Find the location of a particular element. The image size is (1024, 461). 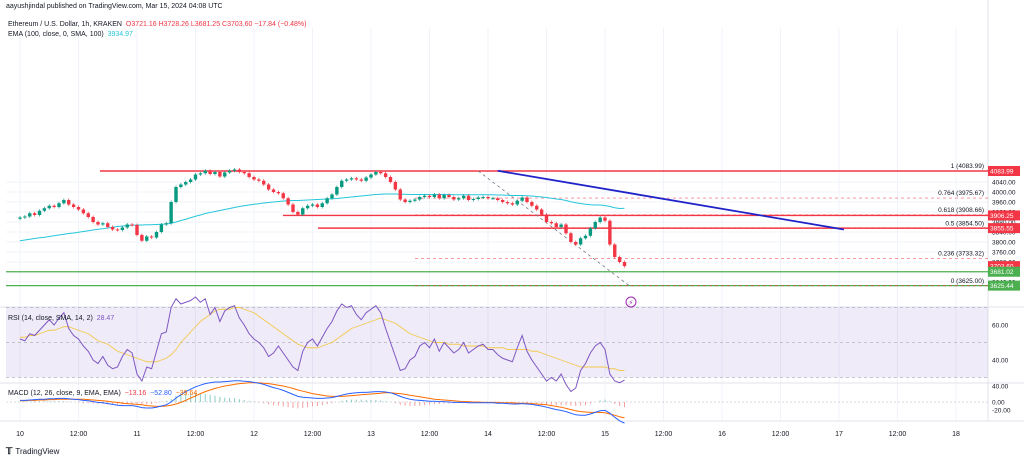

time-tick-7: 12:00 is located at coordinates (430, 434).